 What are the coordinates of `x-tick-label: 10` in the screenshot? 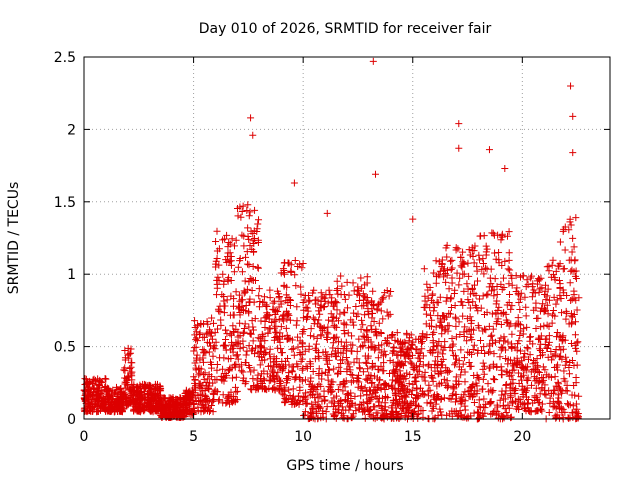 It's located at (303, 437).